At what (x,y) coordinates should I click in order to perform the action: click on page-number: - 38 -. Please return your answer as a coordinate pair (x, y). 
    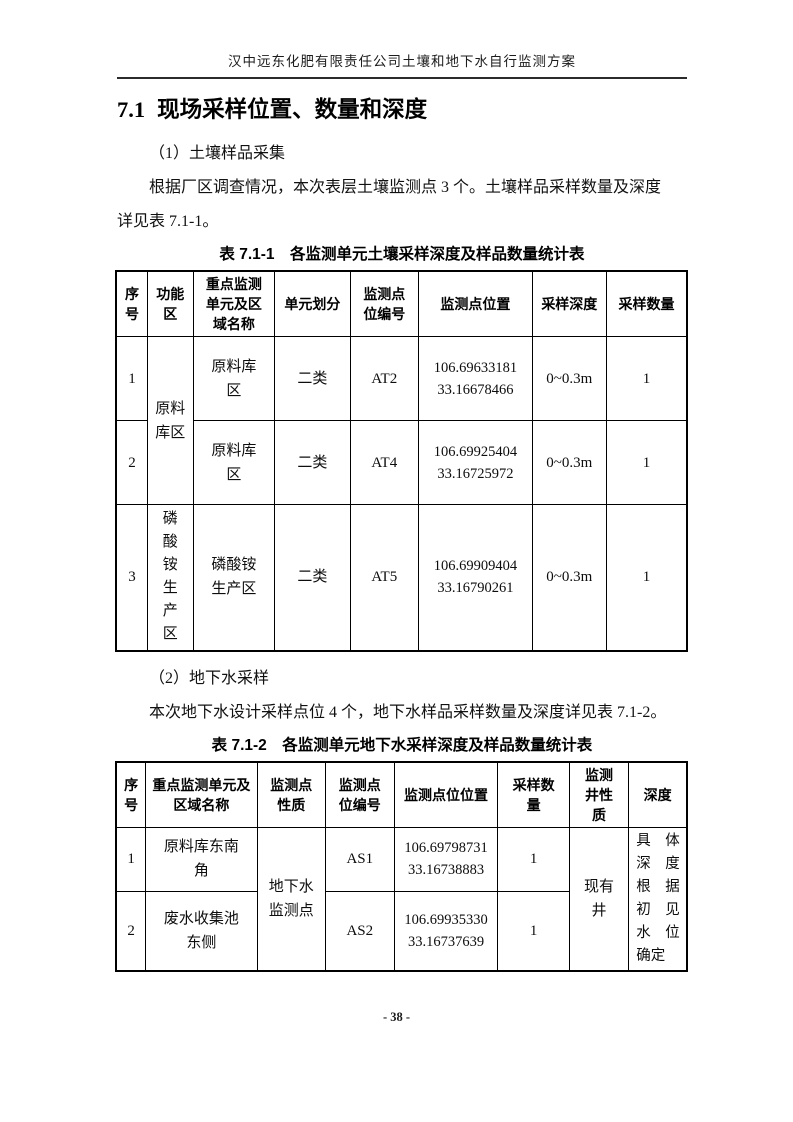
    Looking at the image, I should click on (396, 1017).